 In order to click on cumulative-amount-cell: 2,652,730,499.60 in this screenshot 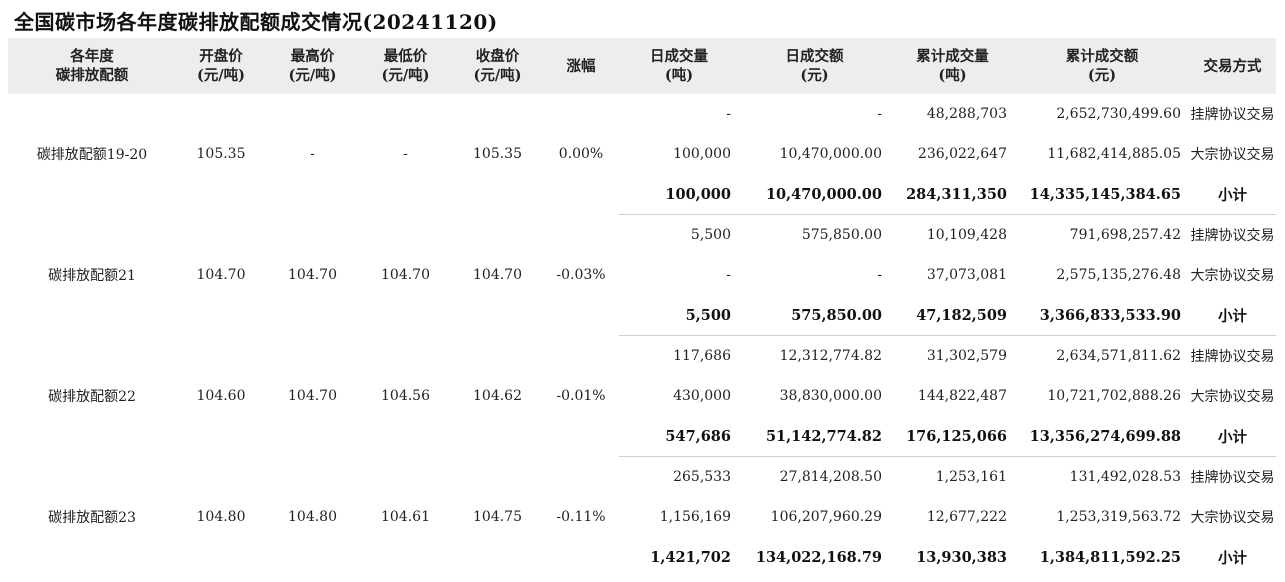, I will do `click(1118, 114)`.